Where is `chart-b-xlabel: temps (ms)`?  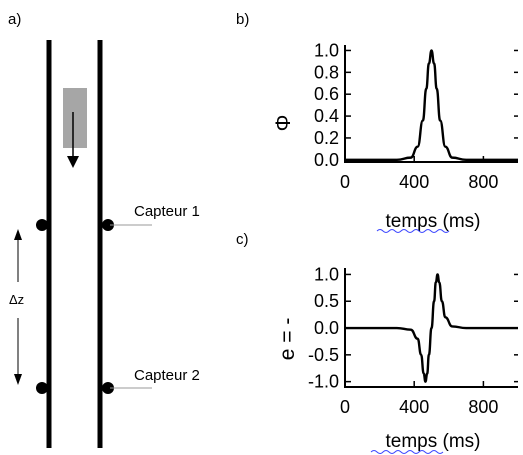 chart-b-xlabel: temps (ms) is located at coordinates (433, 221).